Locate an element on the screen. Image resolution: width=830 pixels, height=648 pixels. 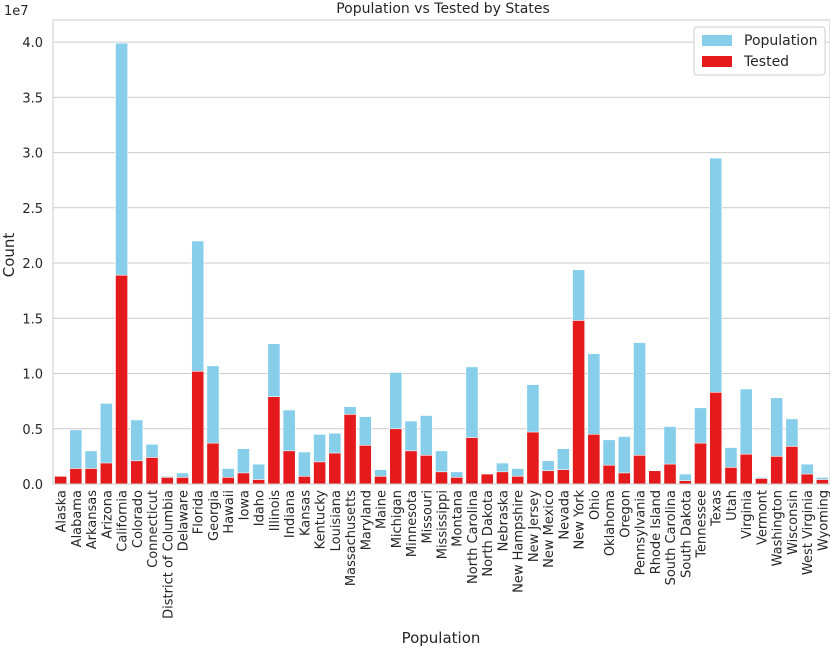
x-tick-label: Connecticut is located at coordinates (153, 529).